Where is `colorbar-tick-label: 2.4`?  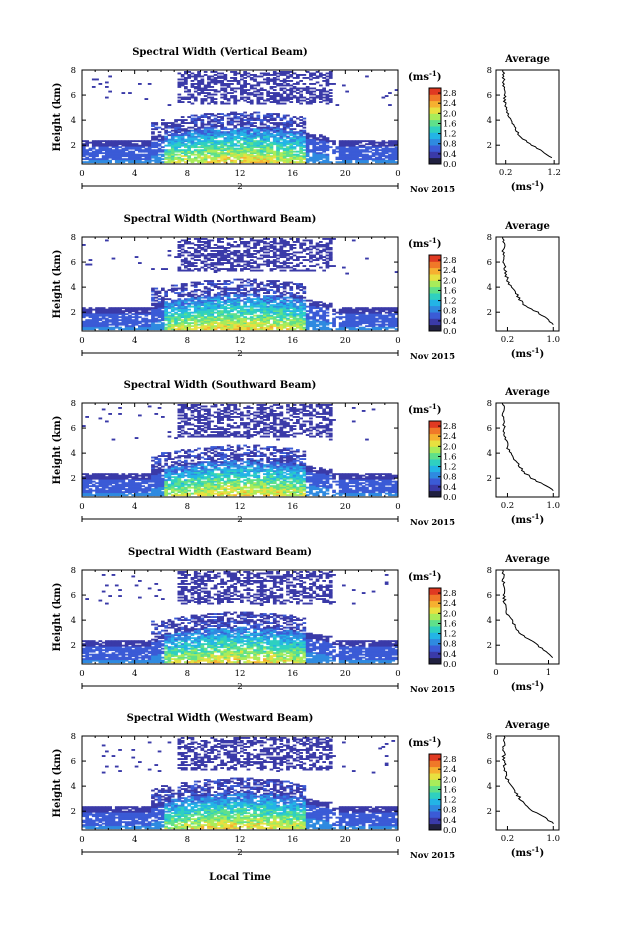
colorbar-tick-label: 2.4 is located at coordinates (450, 104).